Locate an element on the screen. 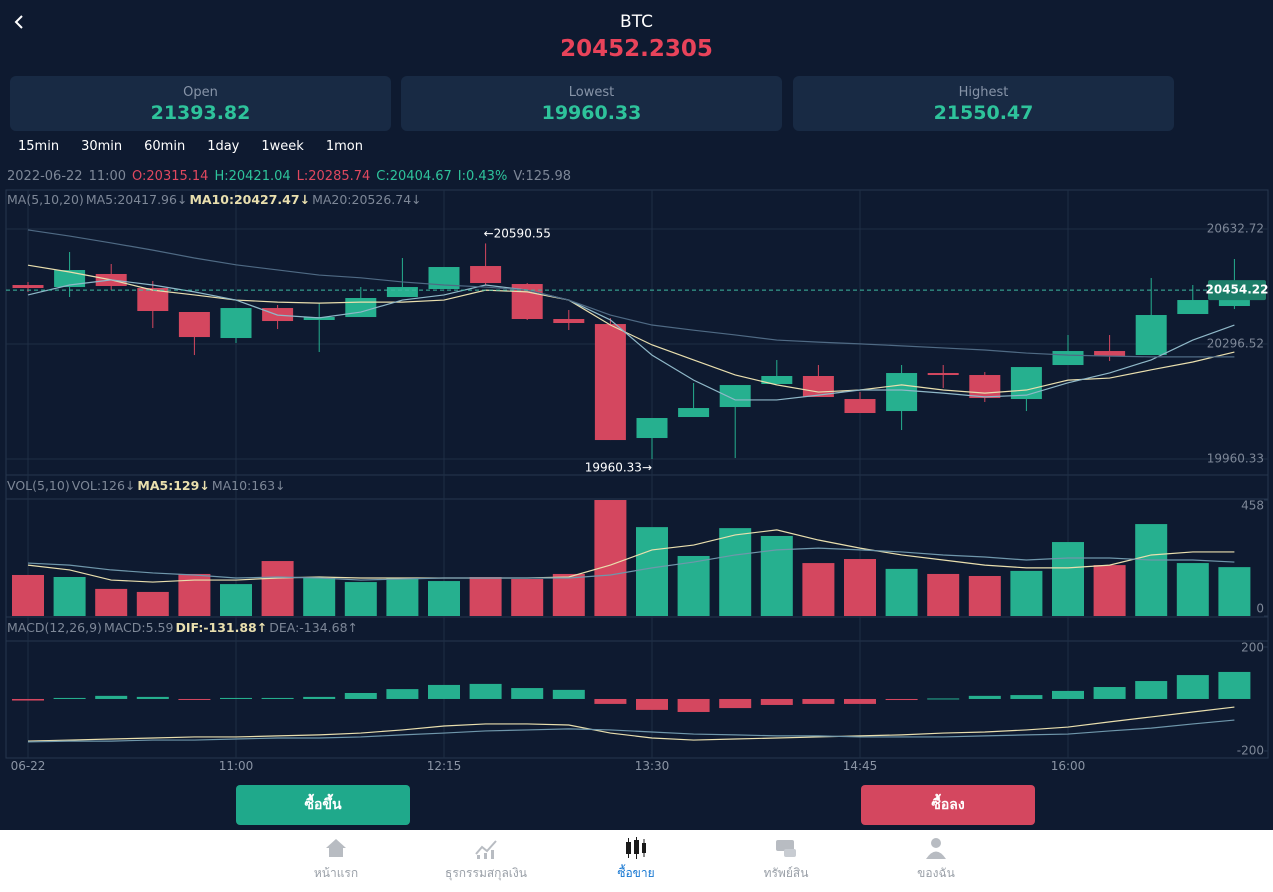 The height and width of the screenshot is (892, 1273). info-time: 11:00 is located at coordinates (107, 176).